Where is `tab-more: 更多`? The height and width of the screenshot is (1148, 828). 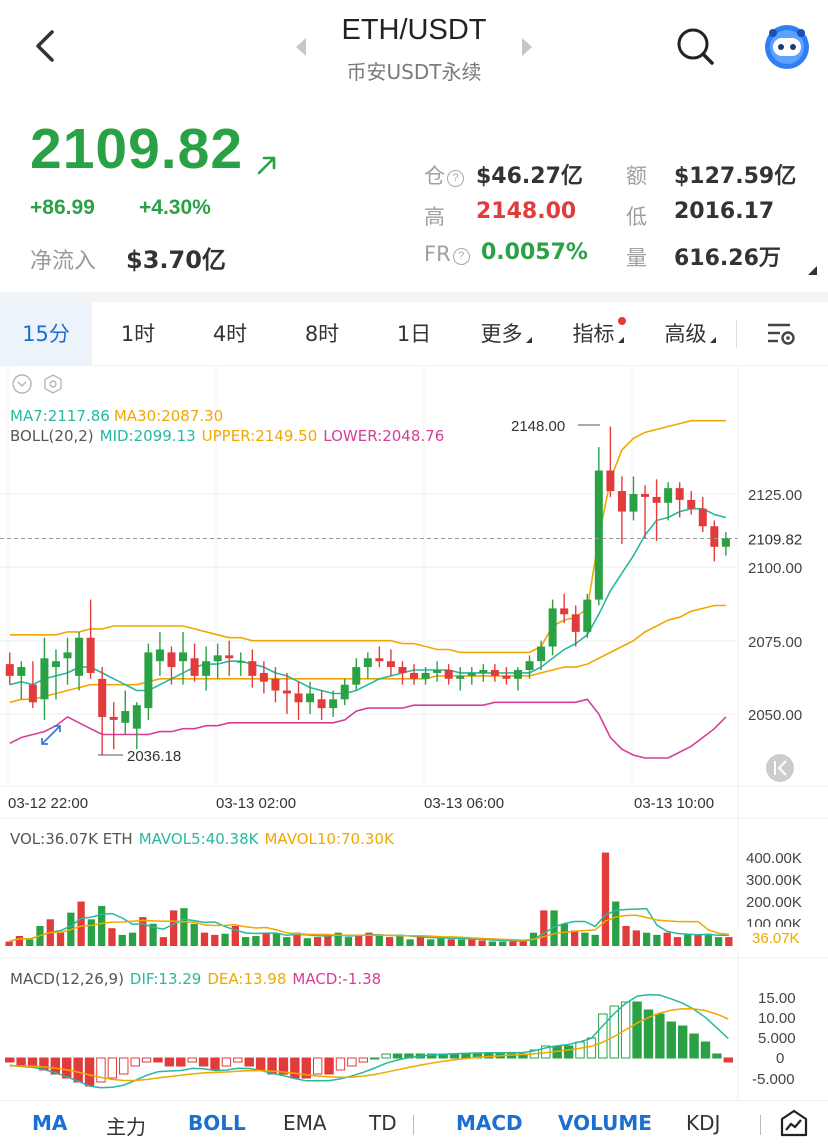 tab-more: 更多 is located at coordinates (506, 334).